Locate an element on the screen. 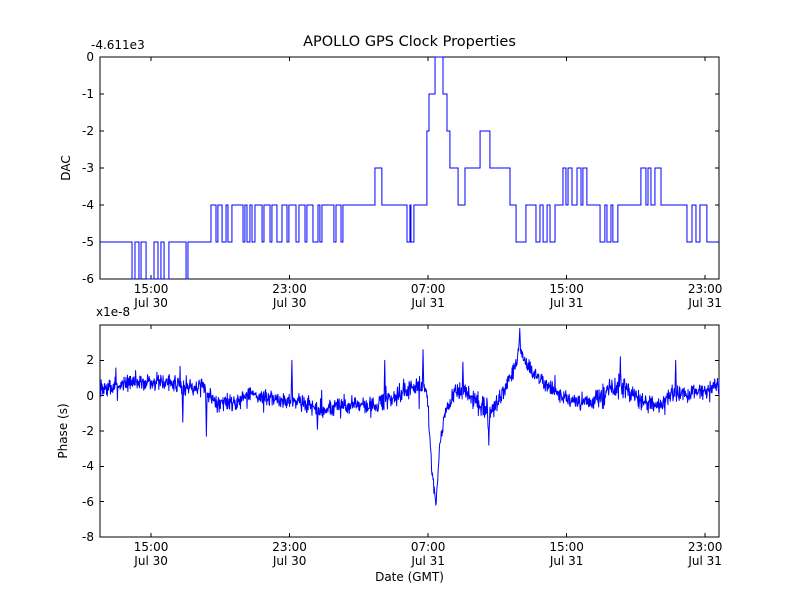  y-tick-label: 2 is located at coordinates (90, 360).